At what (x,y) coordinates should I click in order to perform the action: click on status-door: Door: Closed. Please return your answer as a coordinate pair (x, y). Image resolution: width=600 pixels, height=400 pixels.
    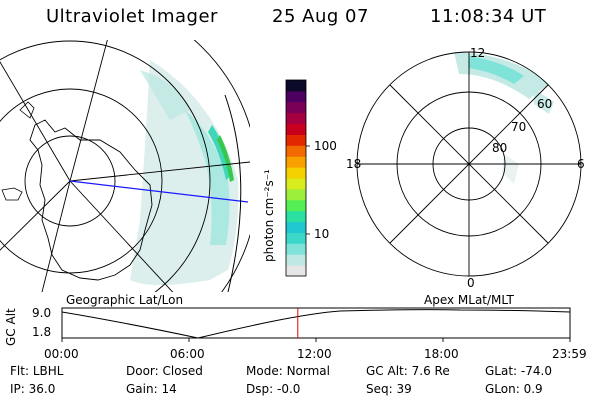
    Looking at the image, I should click on (164, 371).